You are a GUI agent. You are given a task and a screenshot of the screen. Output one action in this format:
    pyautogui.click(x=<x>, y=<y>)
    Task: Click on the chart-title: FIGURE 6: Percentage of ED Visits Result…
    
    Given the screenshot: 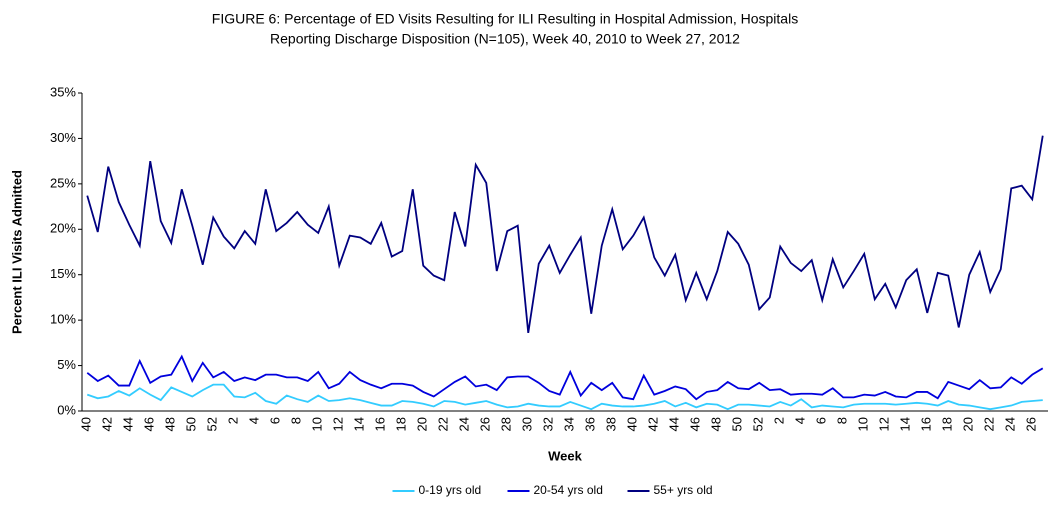 What is the action you would take?
    pyautogui.click(x=505, y=19)
    